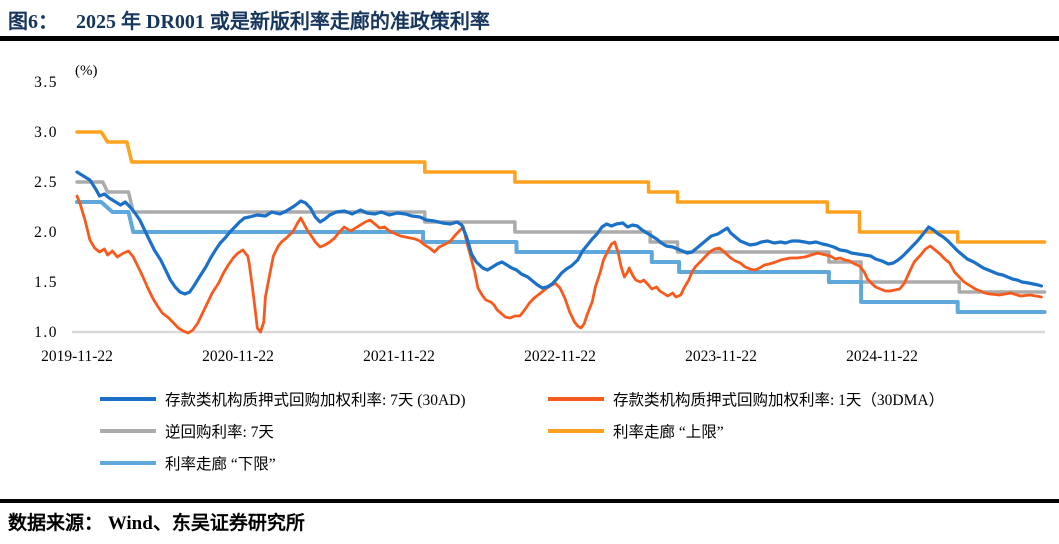  Describe the element at coordinates (315, 400) in the screenshot. I see `legend-label: 存款类机构质押式回购加权利率: 7天 (30AD)` at that location.